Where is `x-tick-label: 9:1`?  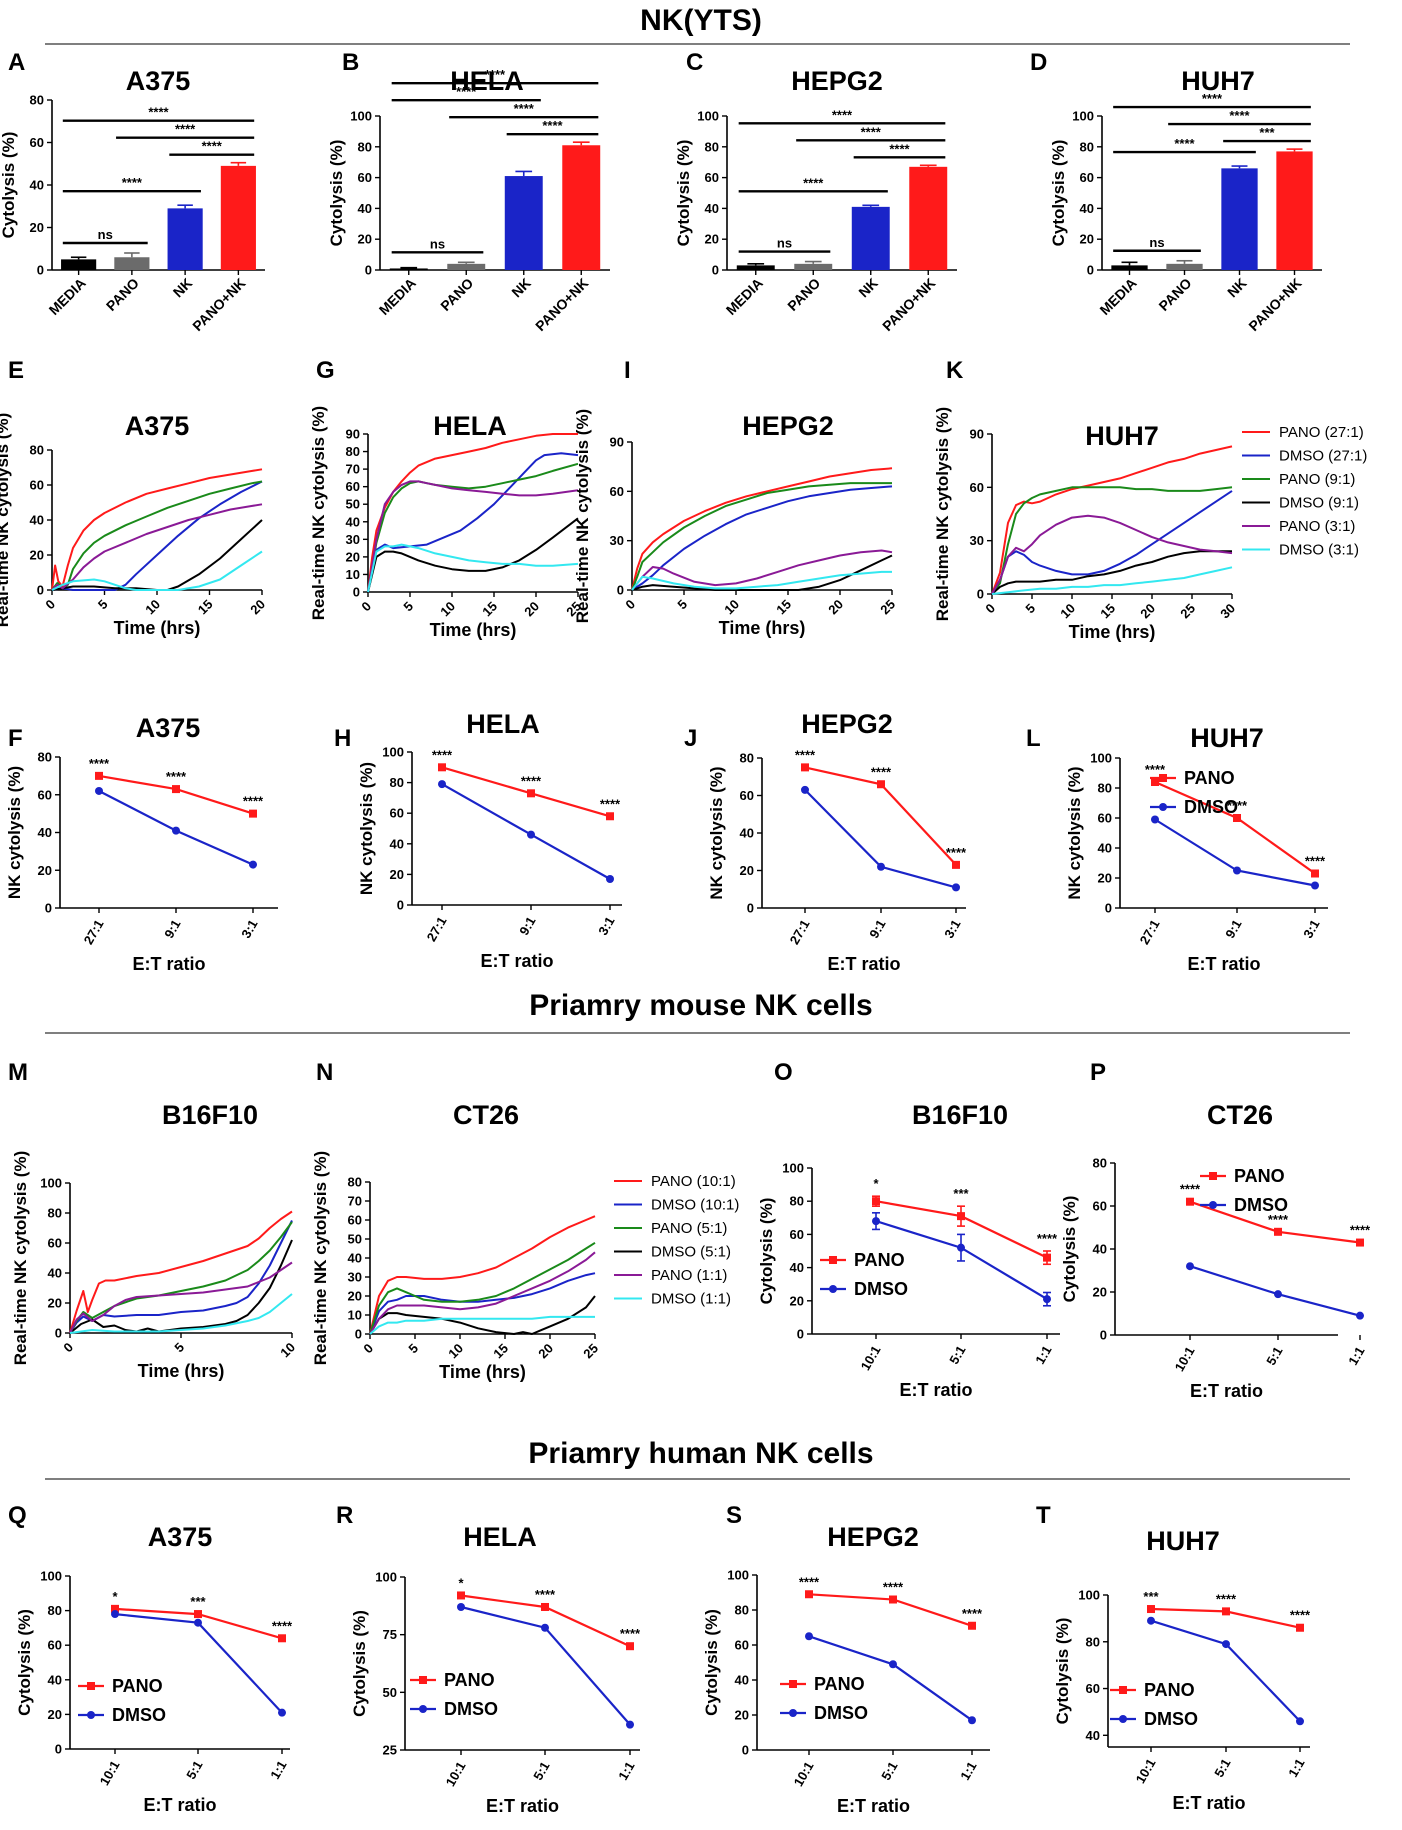 x-tick-label: 9:1 is located at coordinates (527, 926).